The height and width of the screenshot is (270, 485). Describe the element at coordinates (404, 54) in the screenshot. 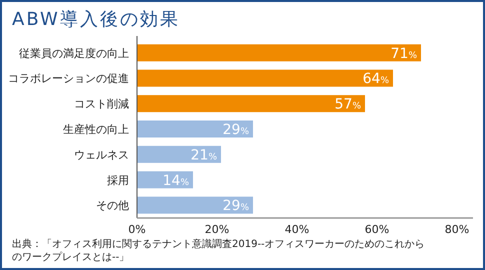

I see `data-label: 71%` at that location.